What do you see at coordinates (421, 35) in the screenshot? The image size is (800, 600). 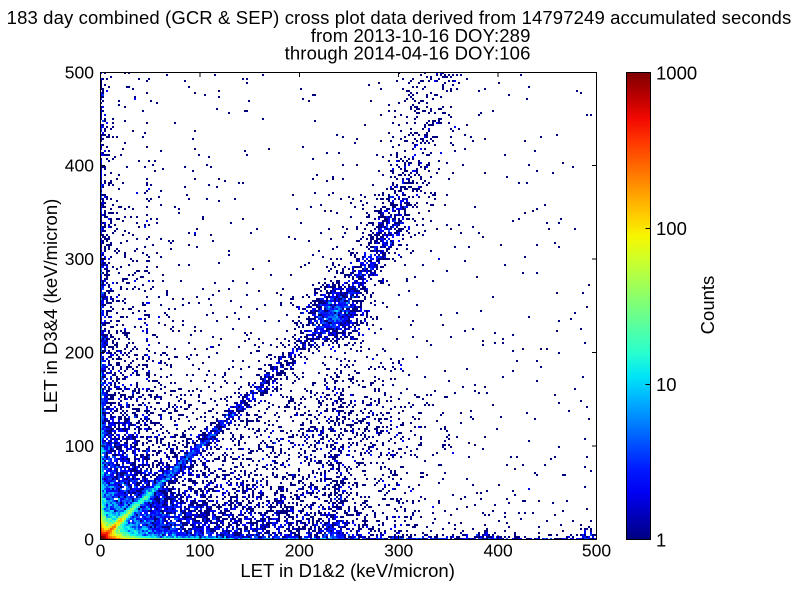 I see `svg-text: from 2013-10-16 DOY:289` at bounding box center [421, 35].